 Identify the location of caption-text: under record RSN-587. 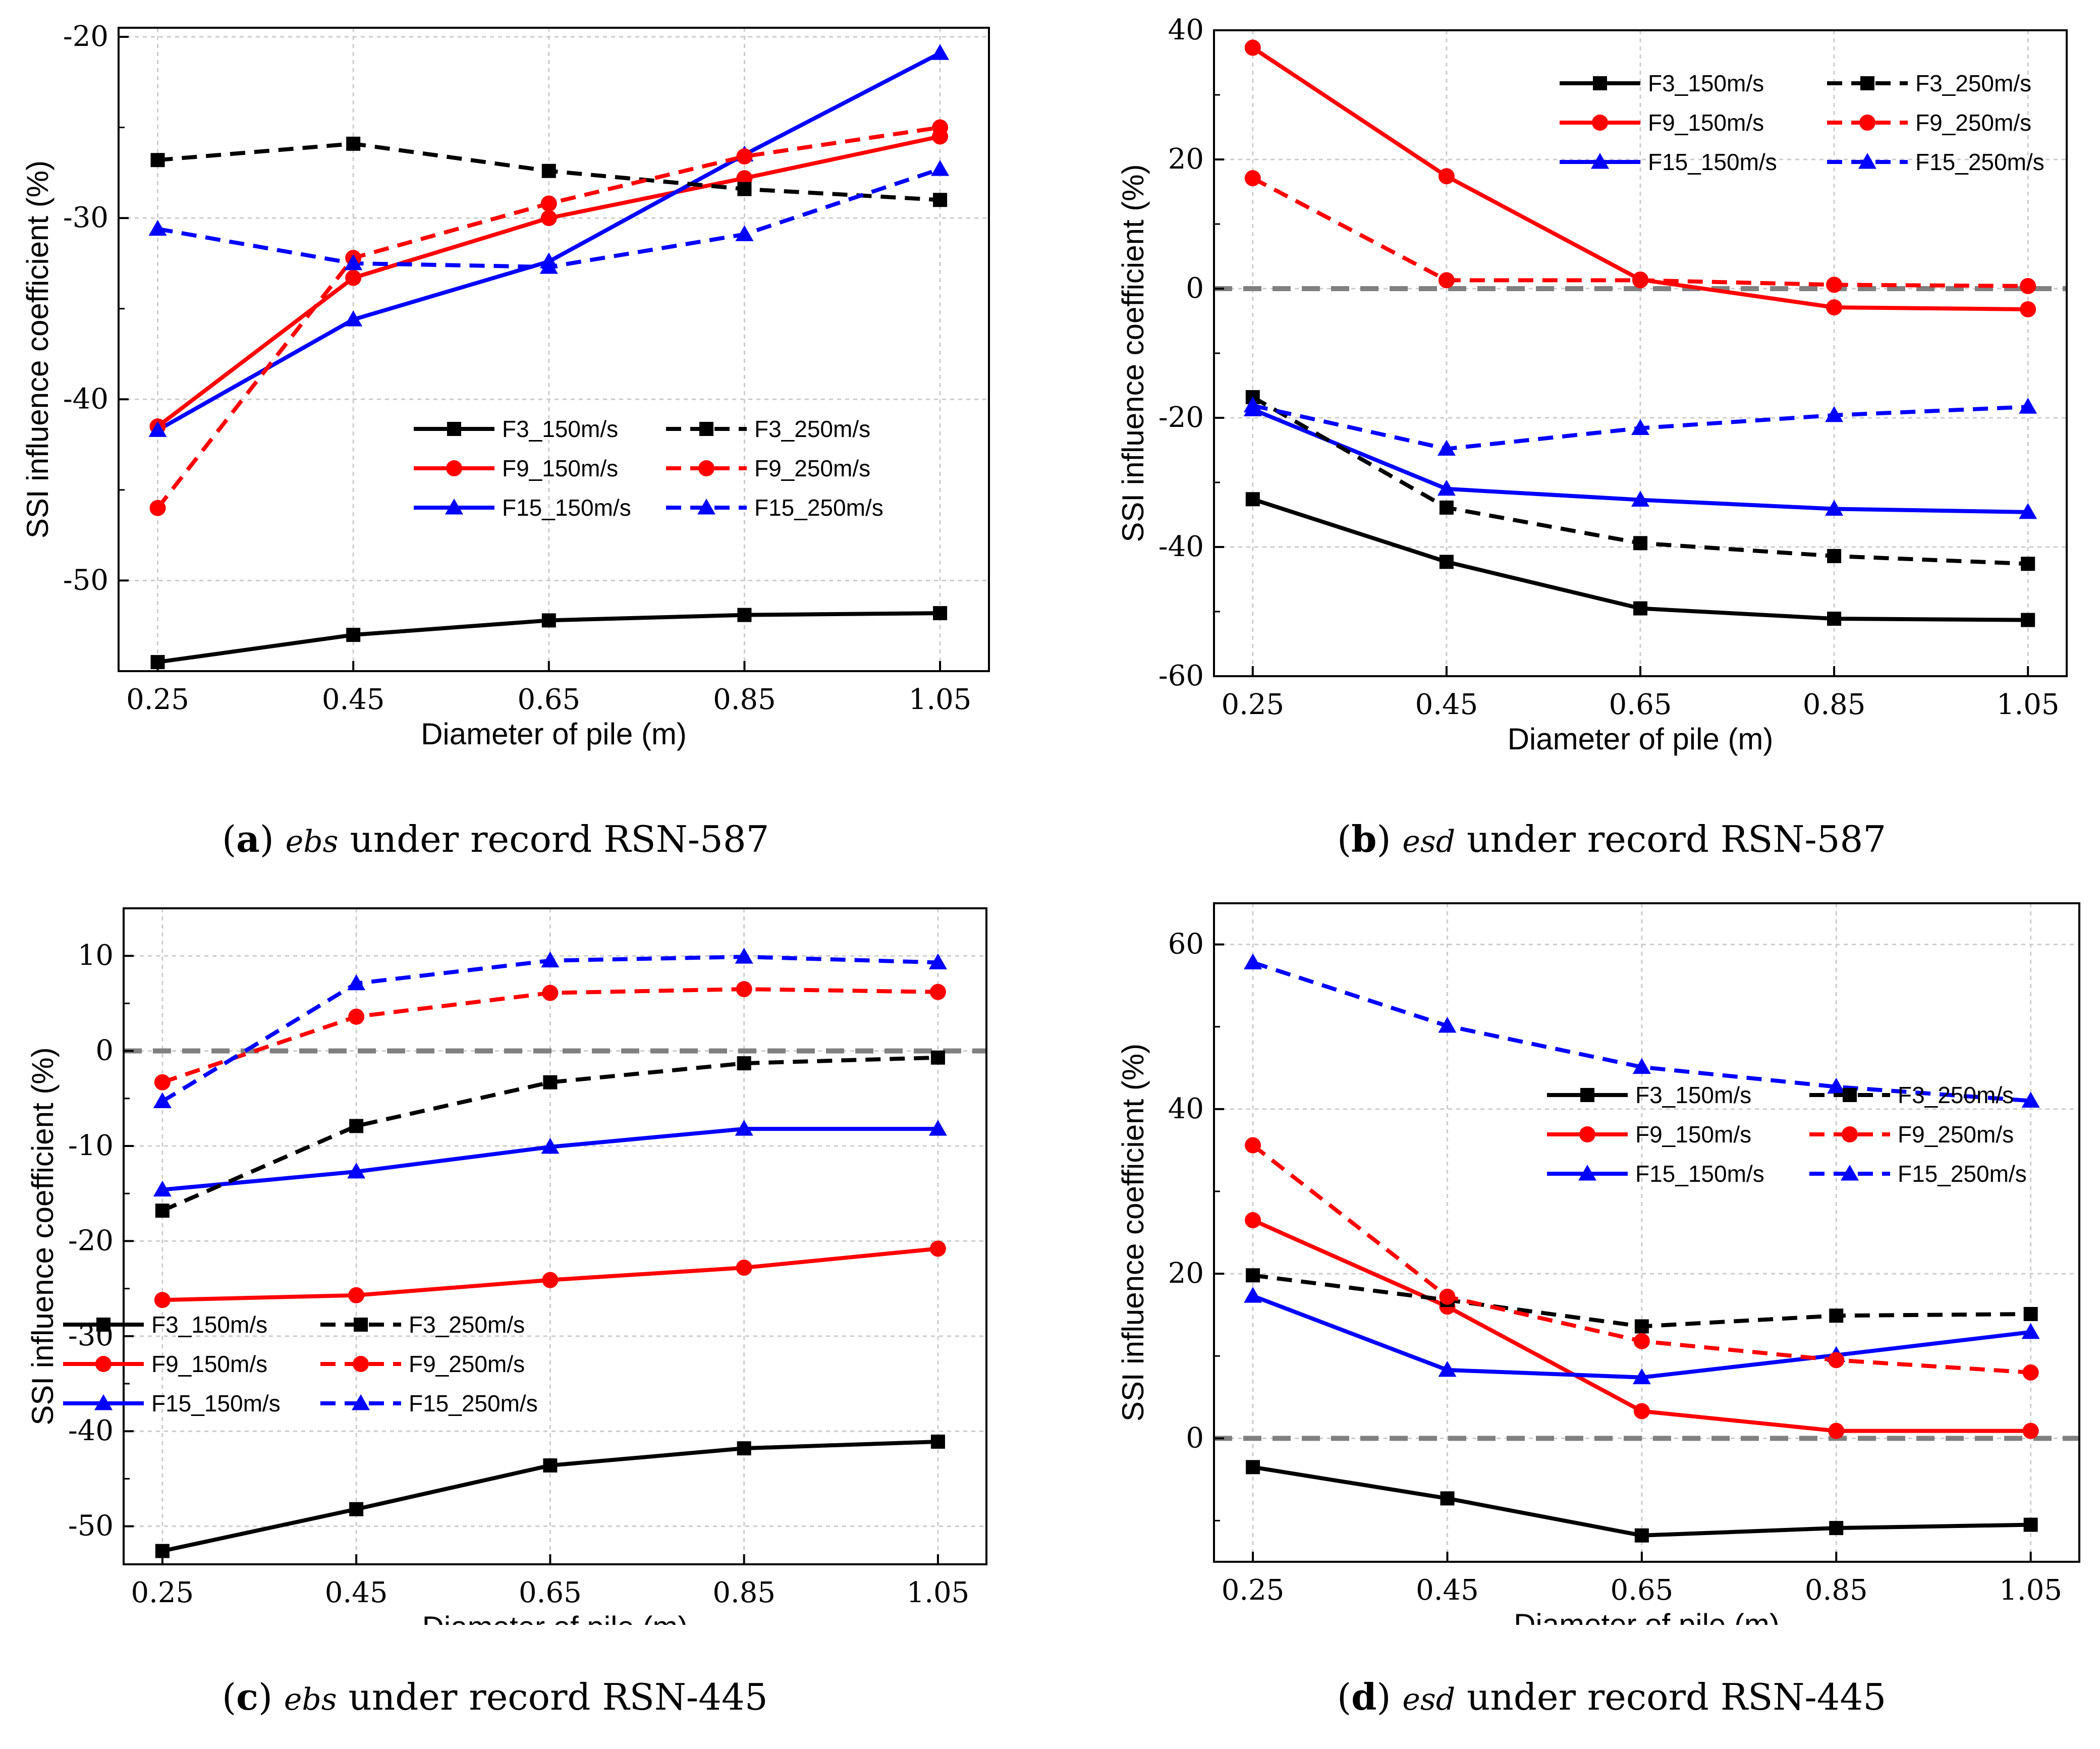
(1677, 839).